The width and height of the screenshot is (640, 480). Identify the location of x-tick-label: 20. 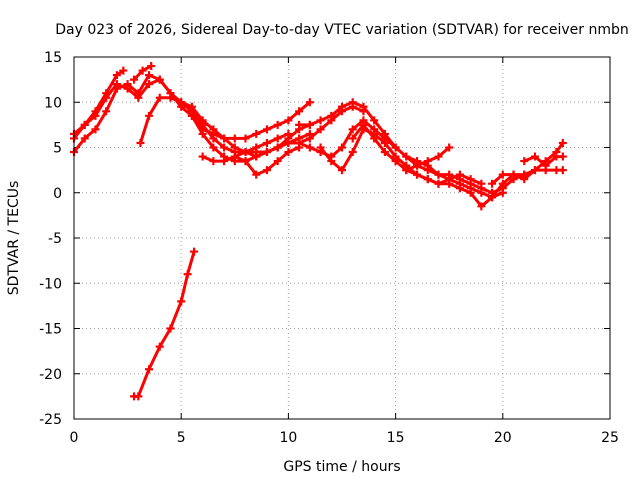
(503, 438).